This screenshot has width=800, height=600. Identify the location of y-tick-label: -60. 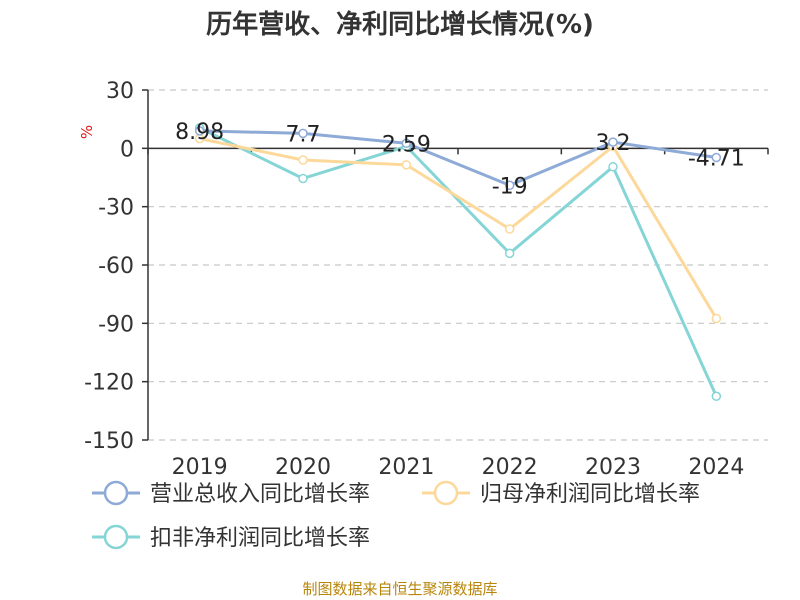
(116, 266).